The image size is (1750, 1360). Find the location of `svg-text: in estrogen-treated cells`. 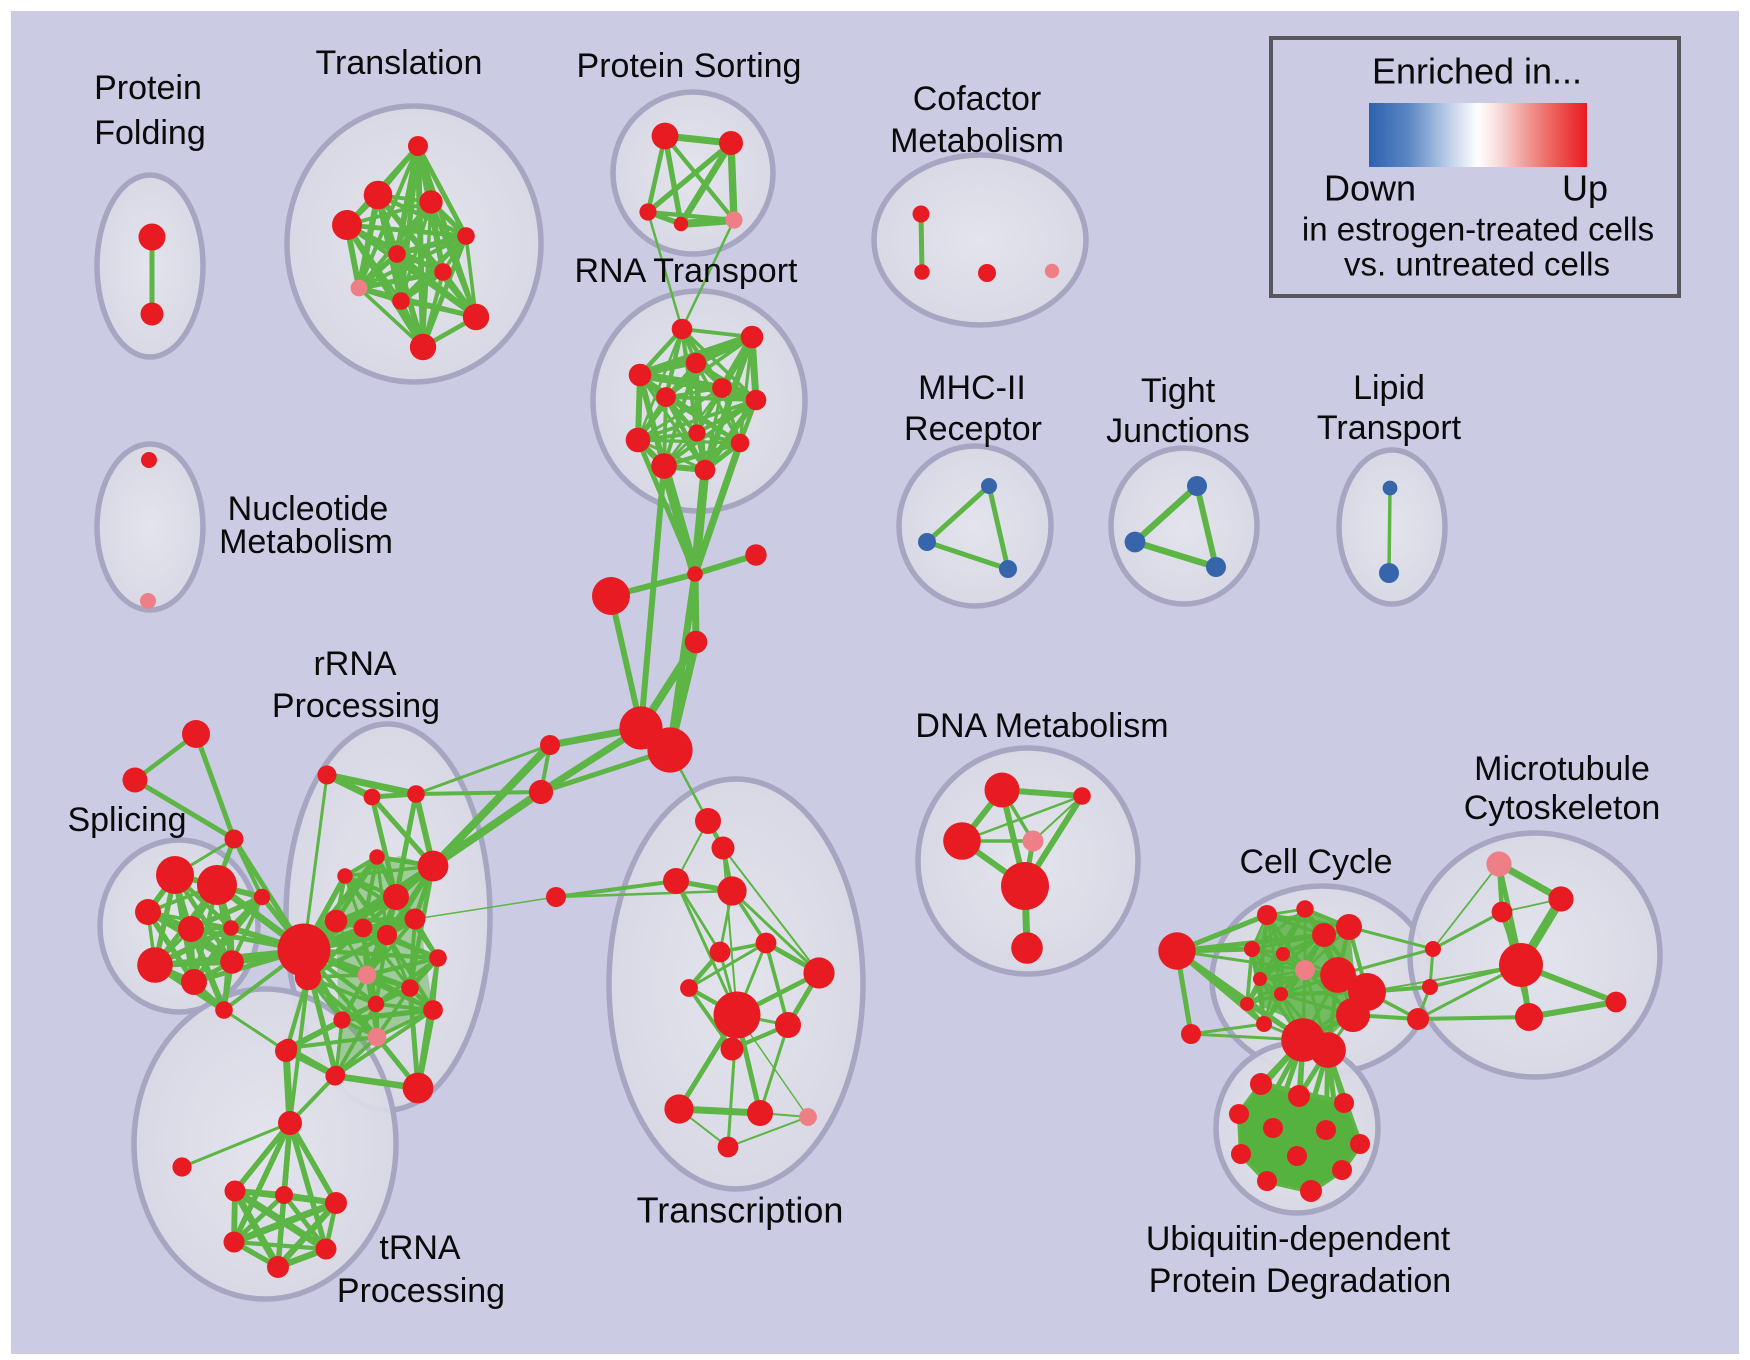

svg-text: in estrogen-treated cells is located at coordinates (1478, 229).